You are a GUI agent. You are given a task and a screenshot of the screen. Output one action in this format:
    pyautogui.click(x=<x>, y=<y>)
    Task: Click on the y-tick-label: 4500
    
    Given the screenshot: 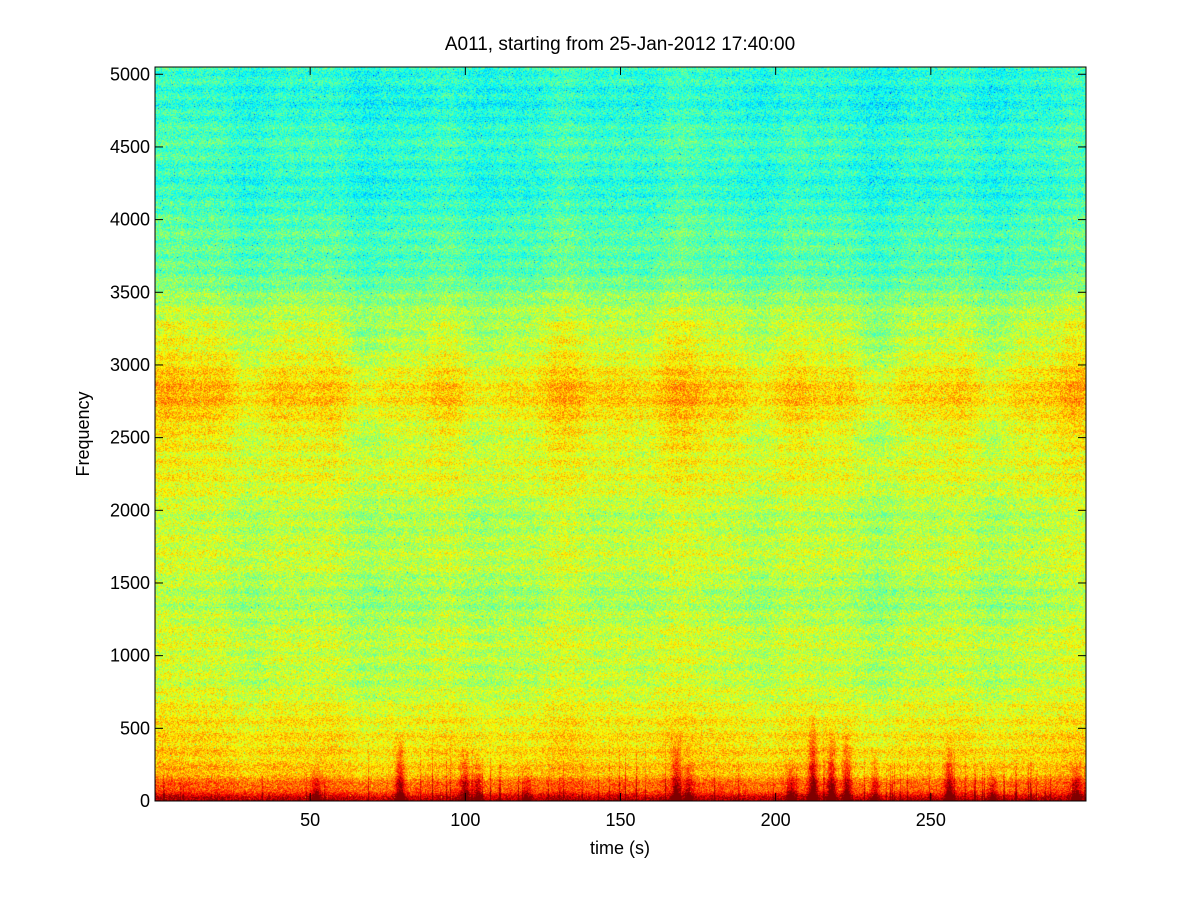 What is the action you would take?
    pyautogui.click(x=130, y=147)
    